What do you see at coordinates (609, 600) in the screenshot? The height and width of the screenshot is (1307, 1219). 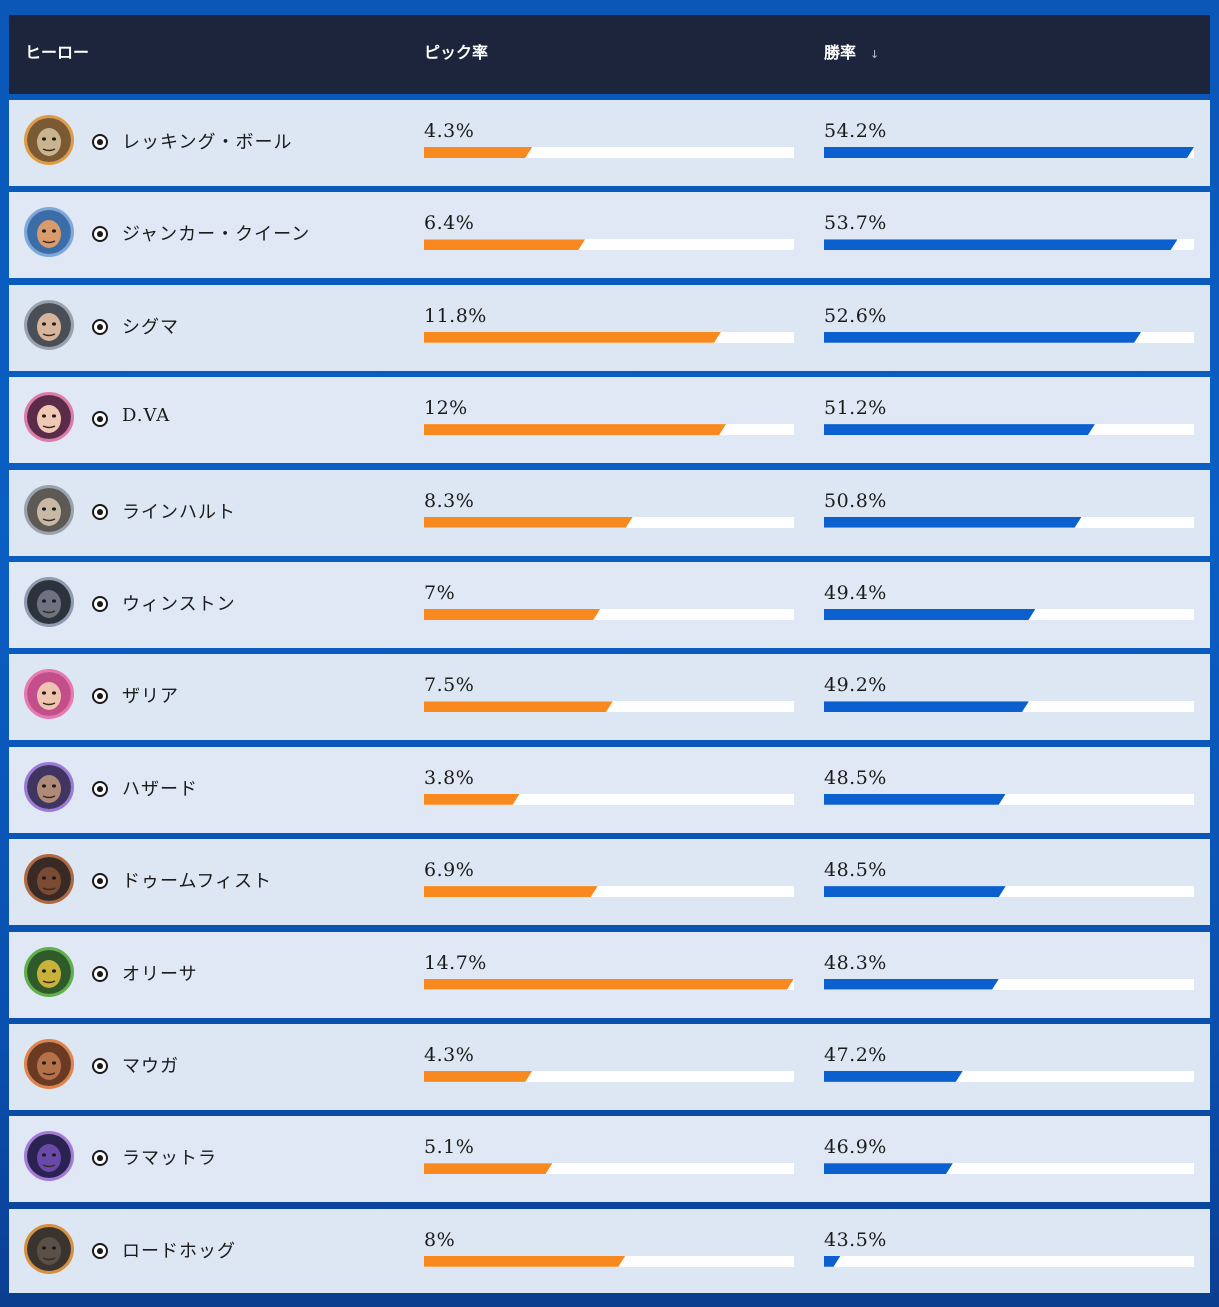 I see `pick-rate-cell: 7%` at bounding box center [609, 600].